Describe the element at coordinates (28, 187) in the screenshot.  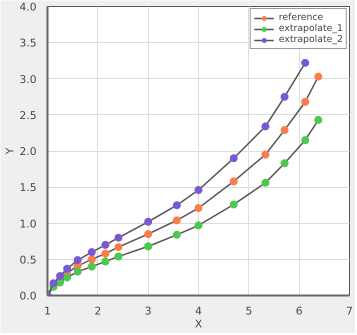
I see `y-tick-label: 1.5` at that location.